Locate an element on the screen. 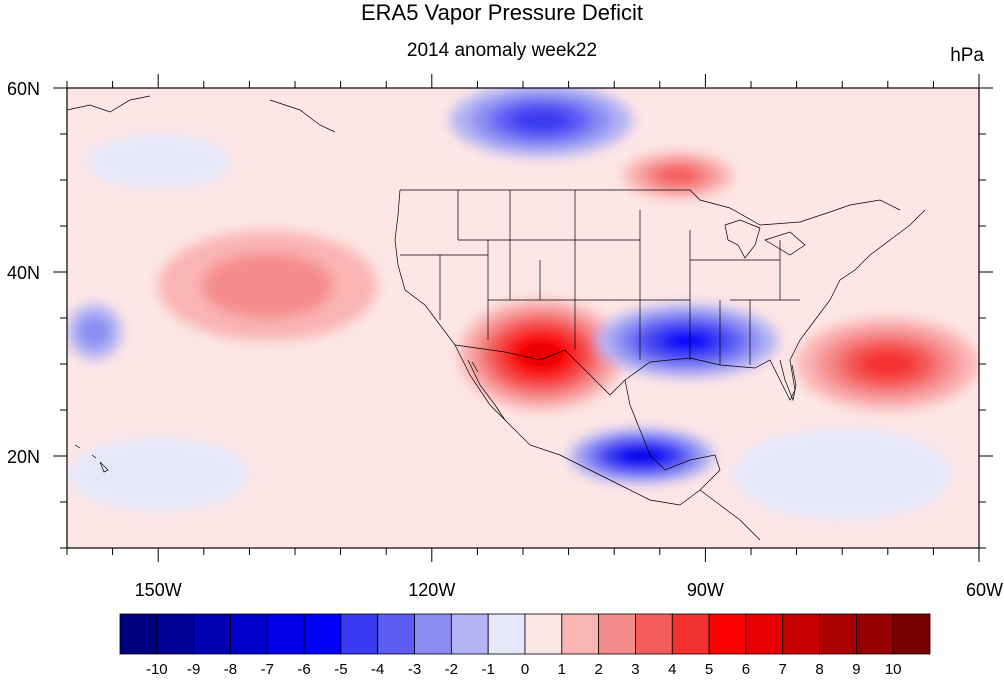 This screenshot has width=1004, height=681. colorbar-label: -10 is located at coordinates (157, 669).